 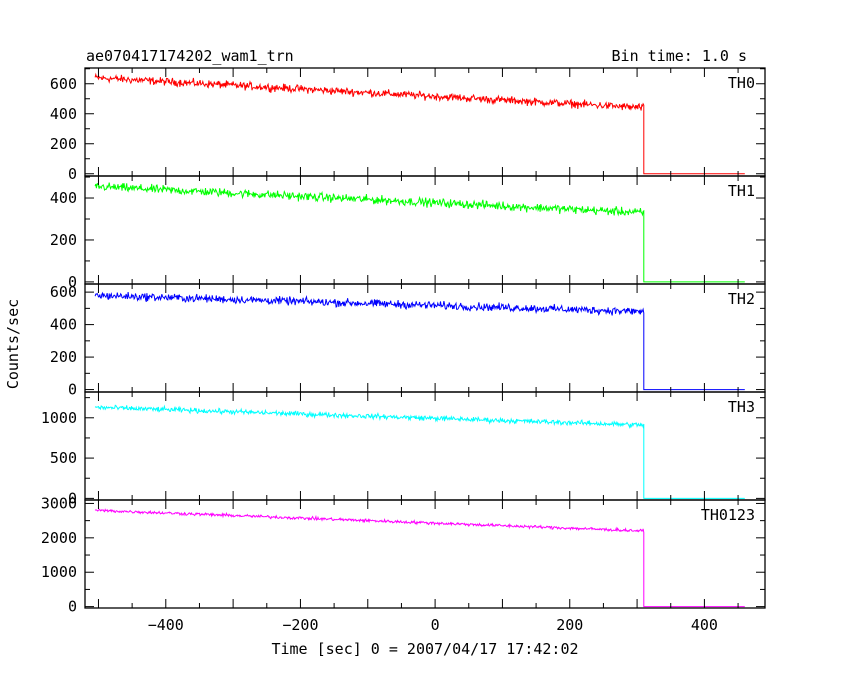 What do you see at coordinates (741, 83) in the screenshot?
I see `panel-label: TH0` at bounding box center [741, 83].